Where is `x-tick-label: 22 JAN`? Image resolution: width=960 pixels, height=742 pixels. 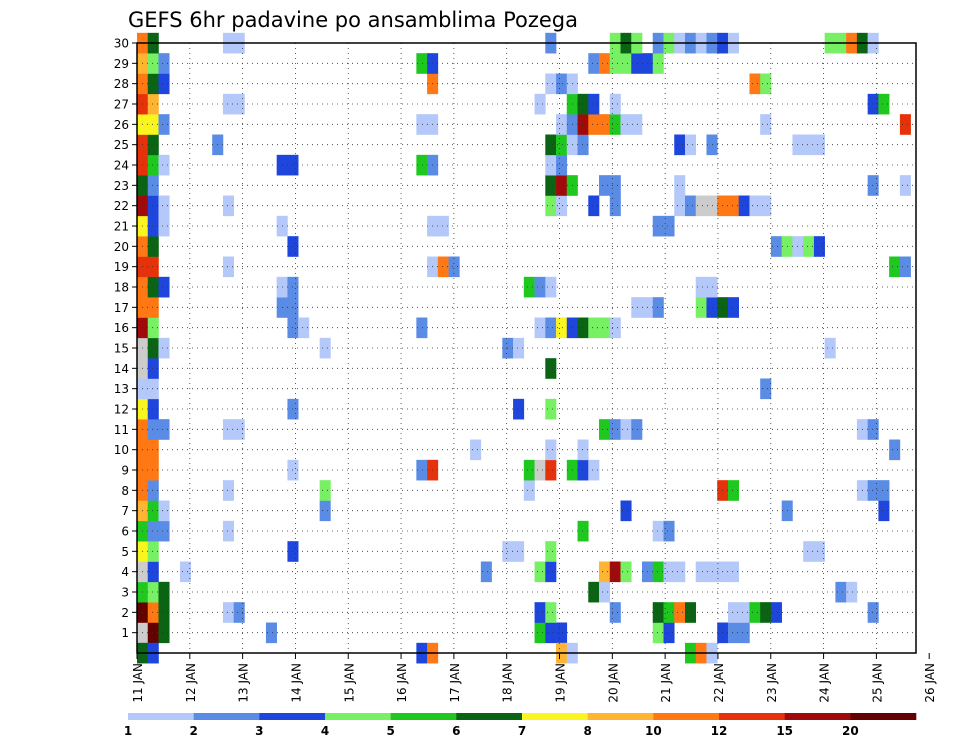
x-tick-label: 22 JAN is located at coordinates (719, 683).